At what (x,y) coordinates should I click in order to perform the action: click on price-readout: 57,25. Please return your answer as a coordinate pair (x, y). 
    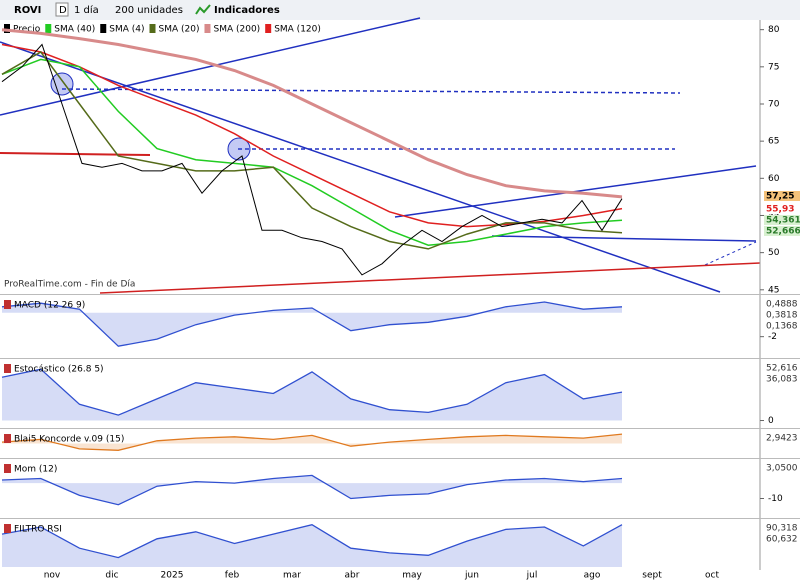
    Looking at the image, I should click on (780, 197).